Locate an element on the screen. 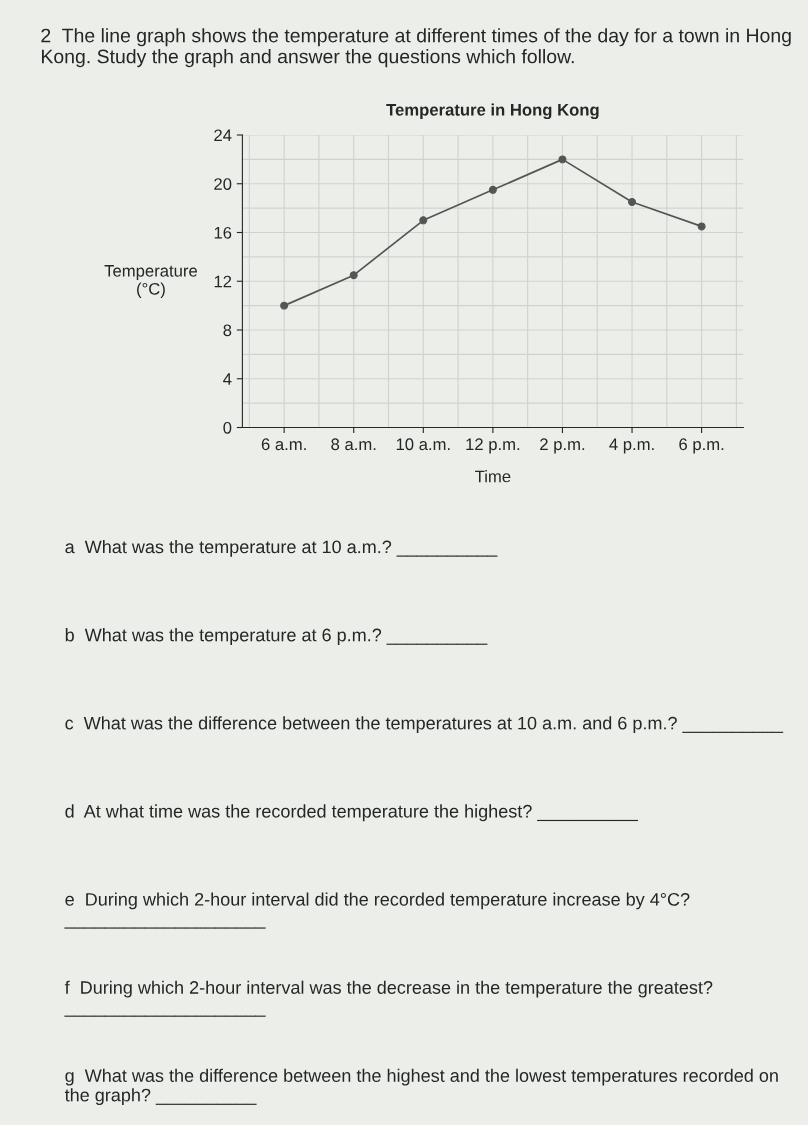  text: d At what time was the recorded temperature the highest? __________ is located at coordinates (351, 813).